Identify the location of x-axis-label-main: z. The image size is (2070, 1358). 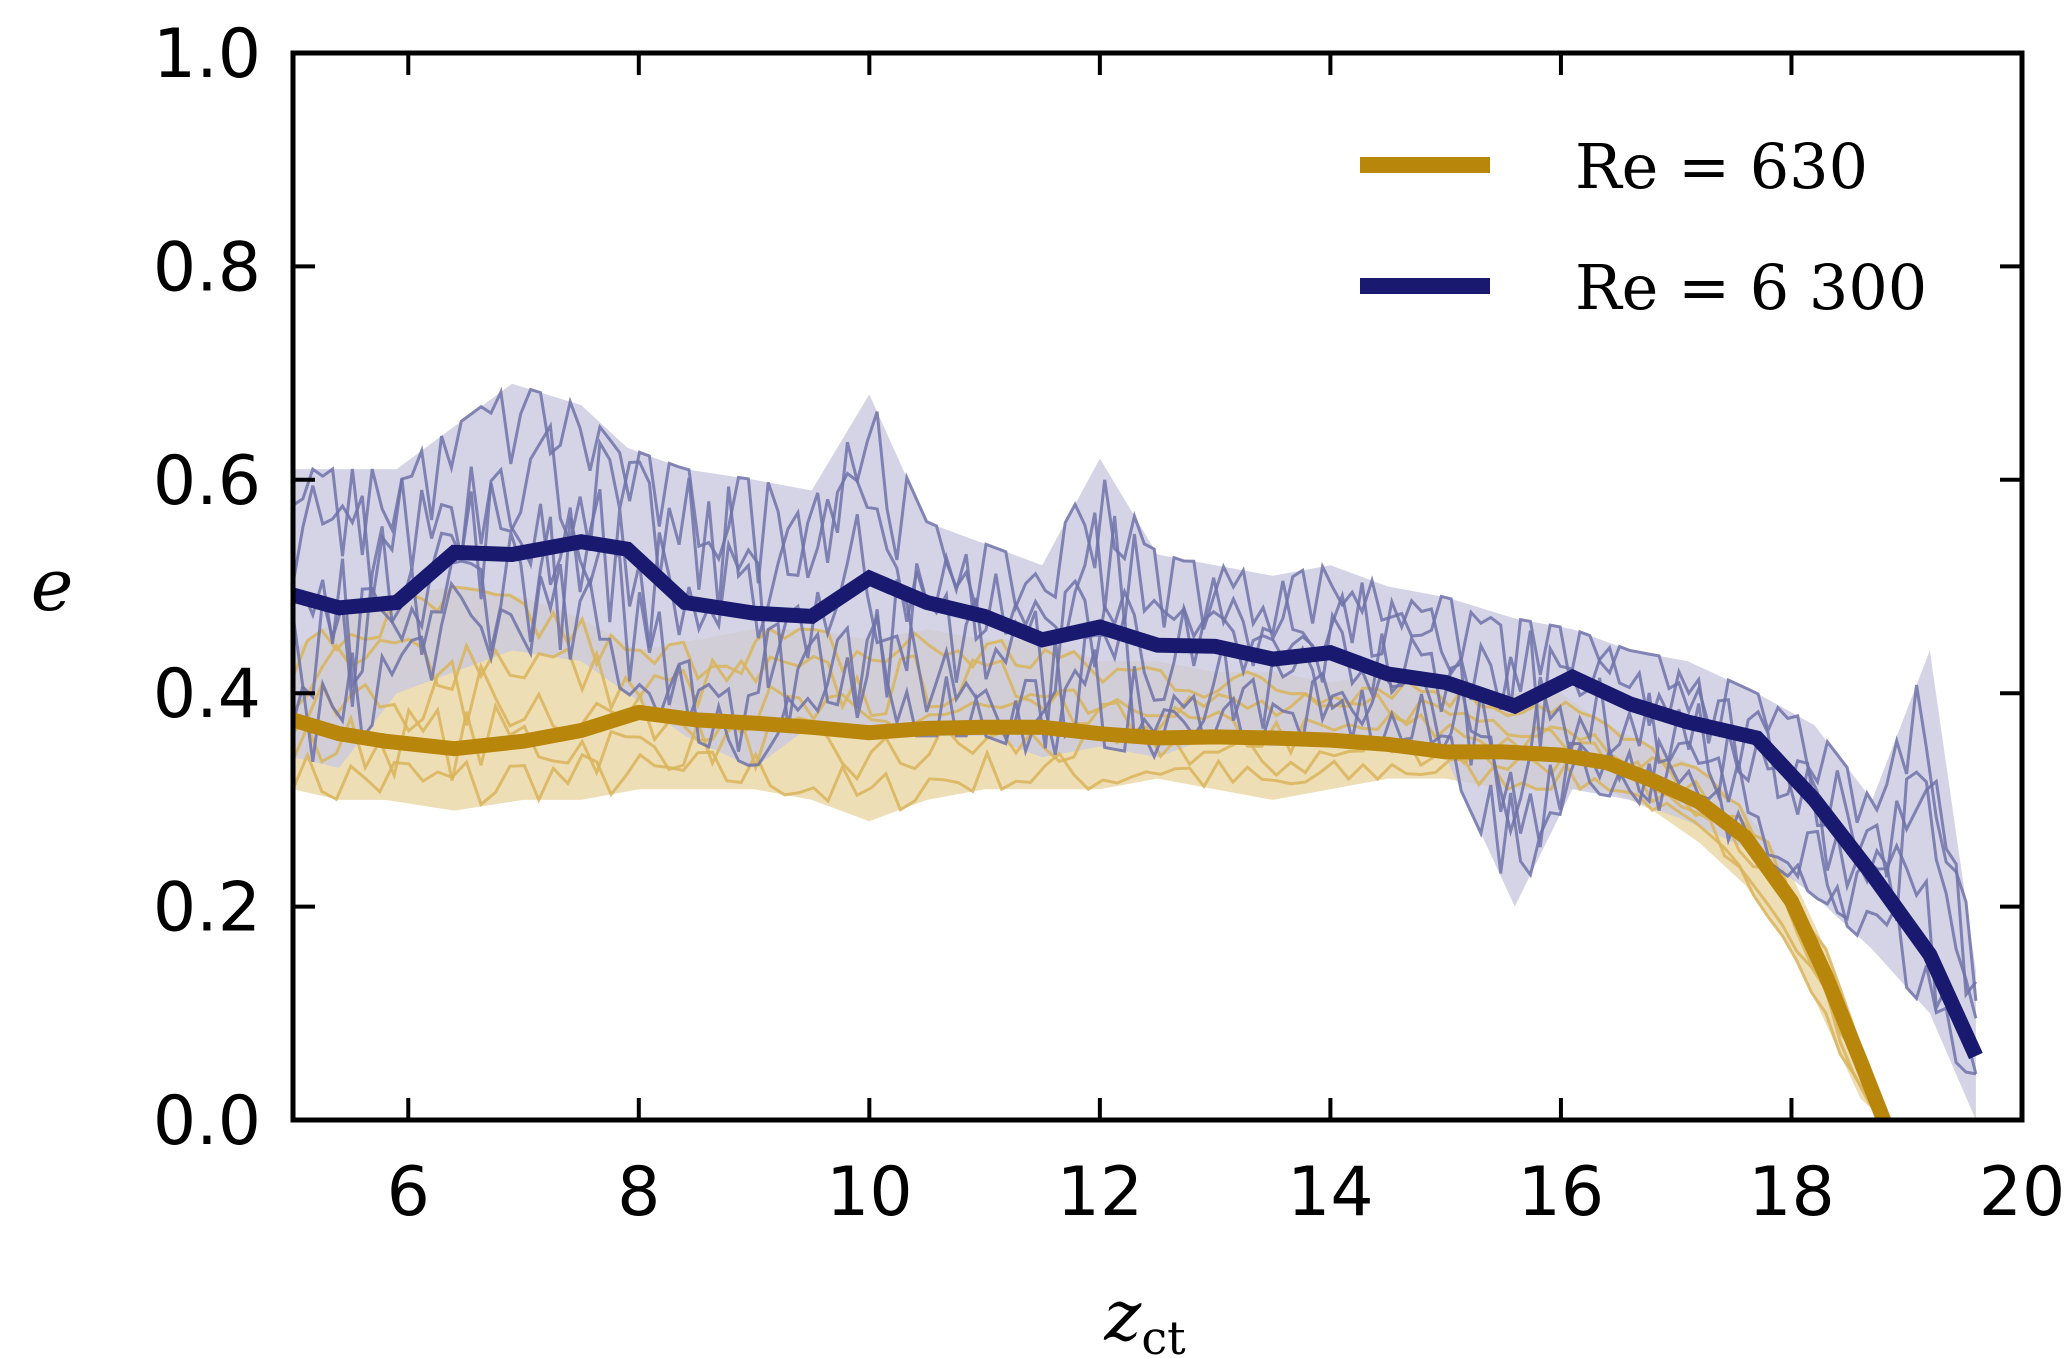
(1122, 1316).